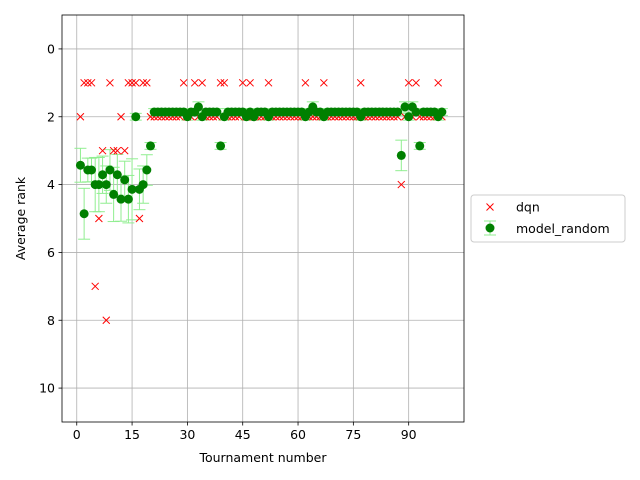 This screenshot has width=640, height=480. Describe the element at coordinates (51, 184) in the screenshot. I see `y-tick-label: 4` at that location.